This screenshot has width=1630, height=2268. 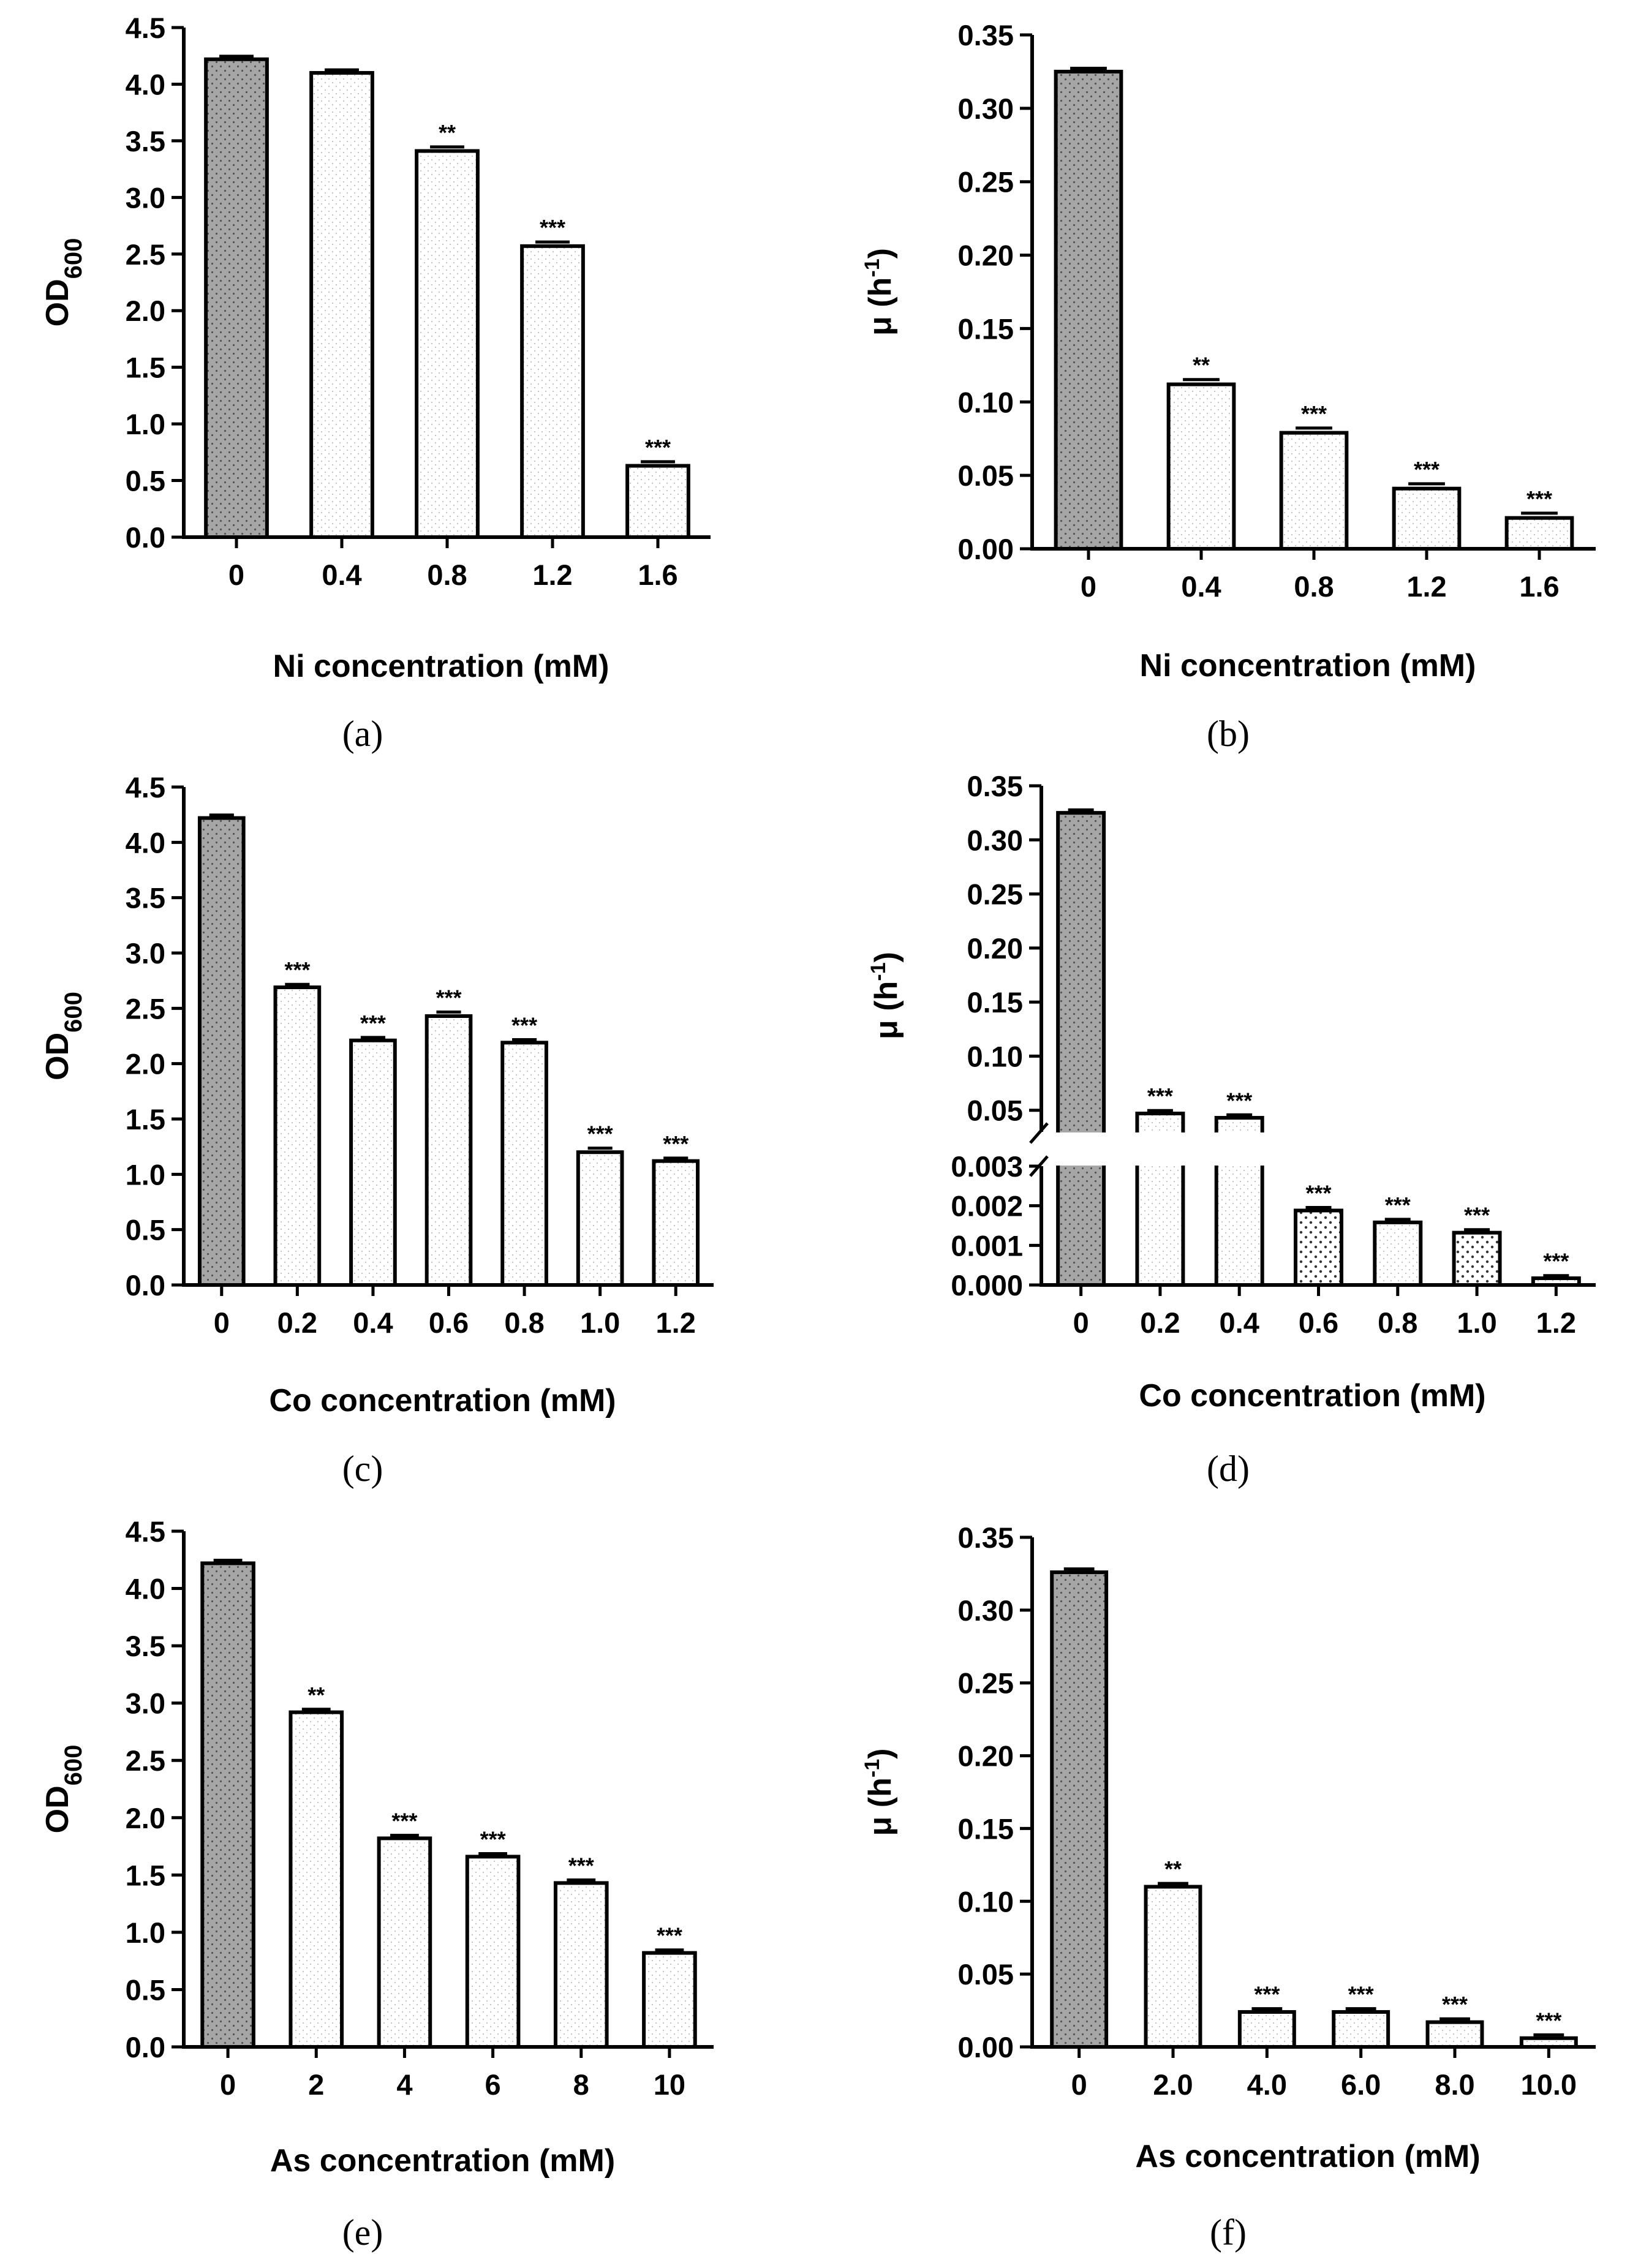 I want to click on y-tick-label: 0.003, so click(x=987, y=1166).